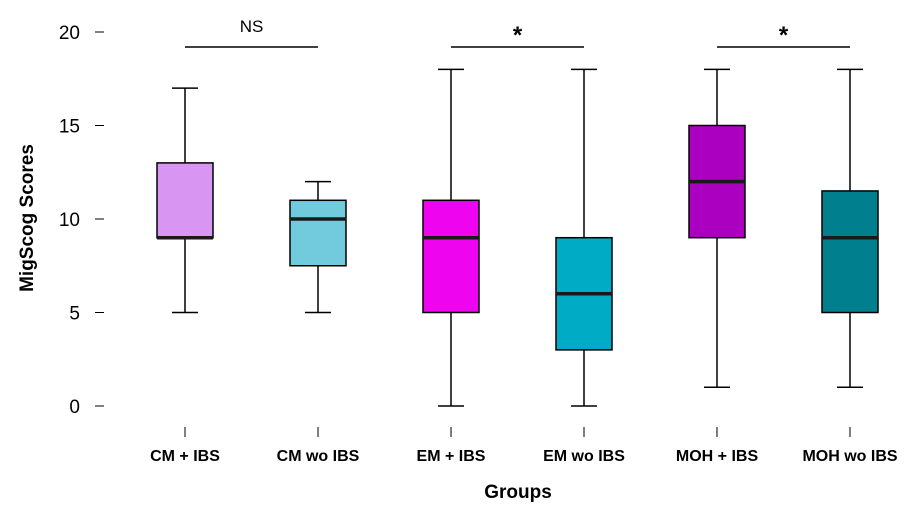 This screenshot has height=510, width=910. I want to click on significance-brackets: NS * *, so click(517, 33).